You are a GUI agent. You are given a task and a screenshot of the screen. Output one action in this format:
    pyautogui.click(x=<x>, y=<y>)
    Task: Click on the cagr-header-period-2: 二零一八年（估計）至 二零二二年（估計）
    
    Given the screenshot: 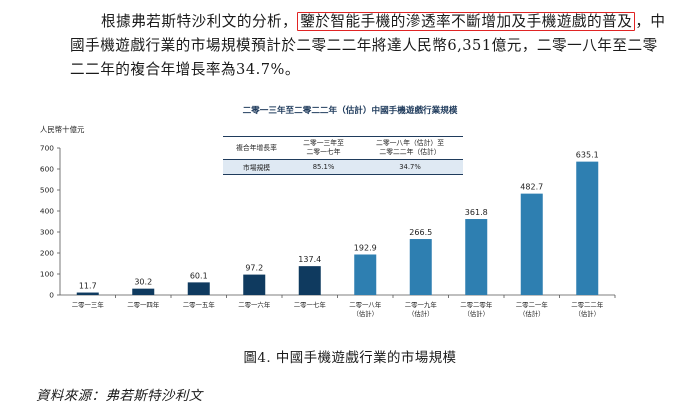 What is the action you would take?
    pyautogui.click(x=410, y=147)
    